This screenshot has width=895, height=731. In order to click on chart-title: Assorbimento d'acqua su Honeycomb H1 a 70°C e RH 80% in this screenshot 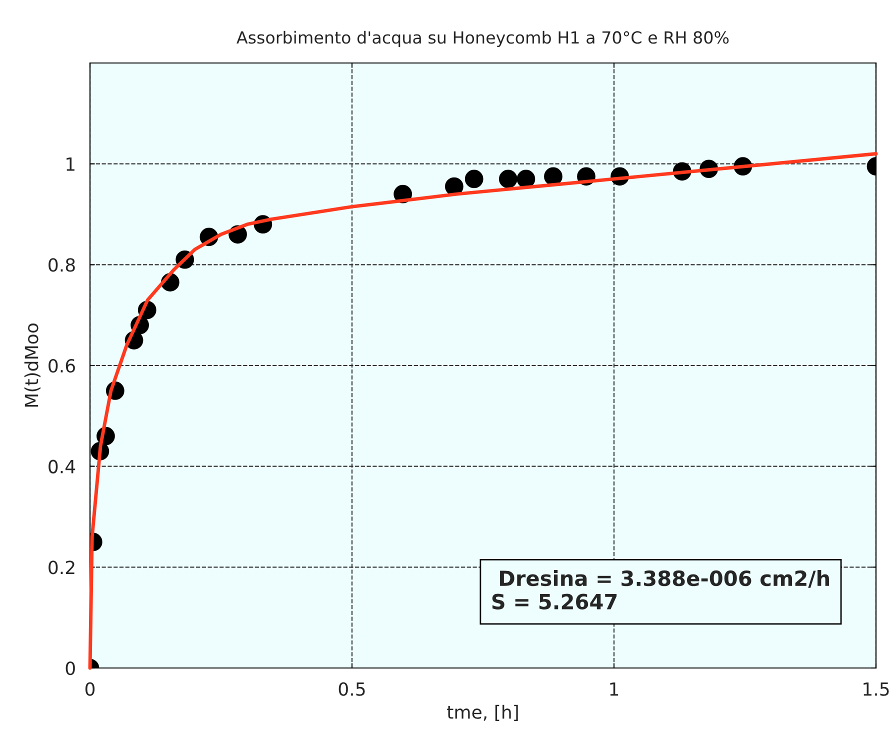, I will do `click(482, 39)`.